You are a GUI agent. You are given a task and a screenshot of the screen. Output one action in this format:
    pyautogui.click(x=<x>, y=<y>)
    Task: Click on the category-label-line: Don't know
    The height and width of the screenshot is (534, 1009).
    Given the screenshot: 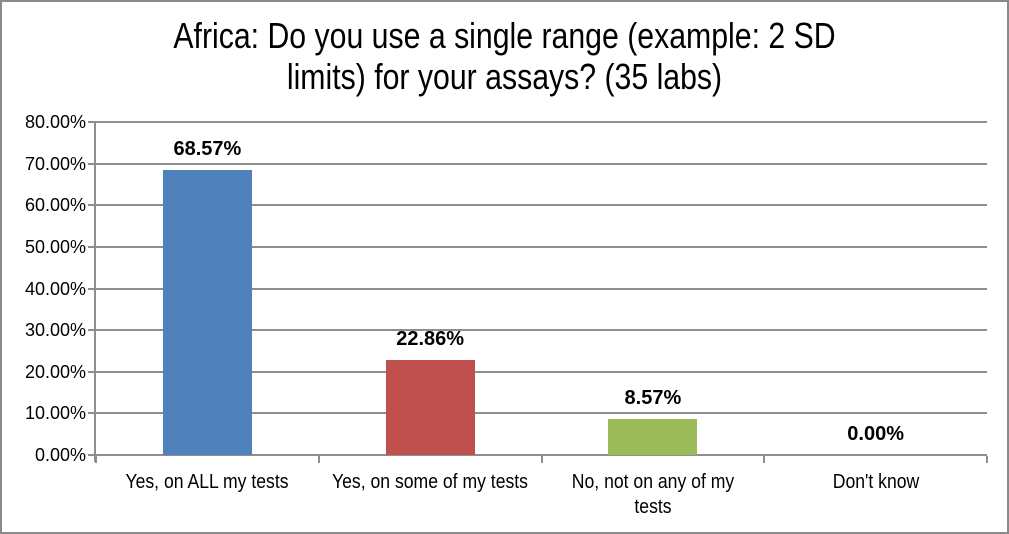 What is the action you would take?
    pyautogui.click(x=875, y=482)
    